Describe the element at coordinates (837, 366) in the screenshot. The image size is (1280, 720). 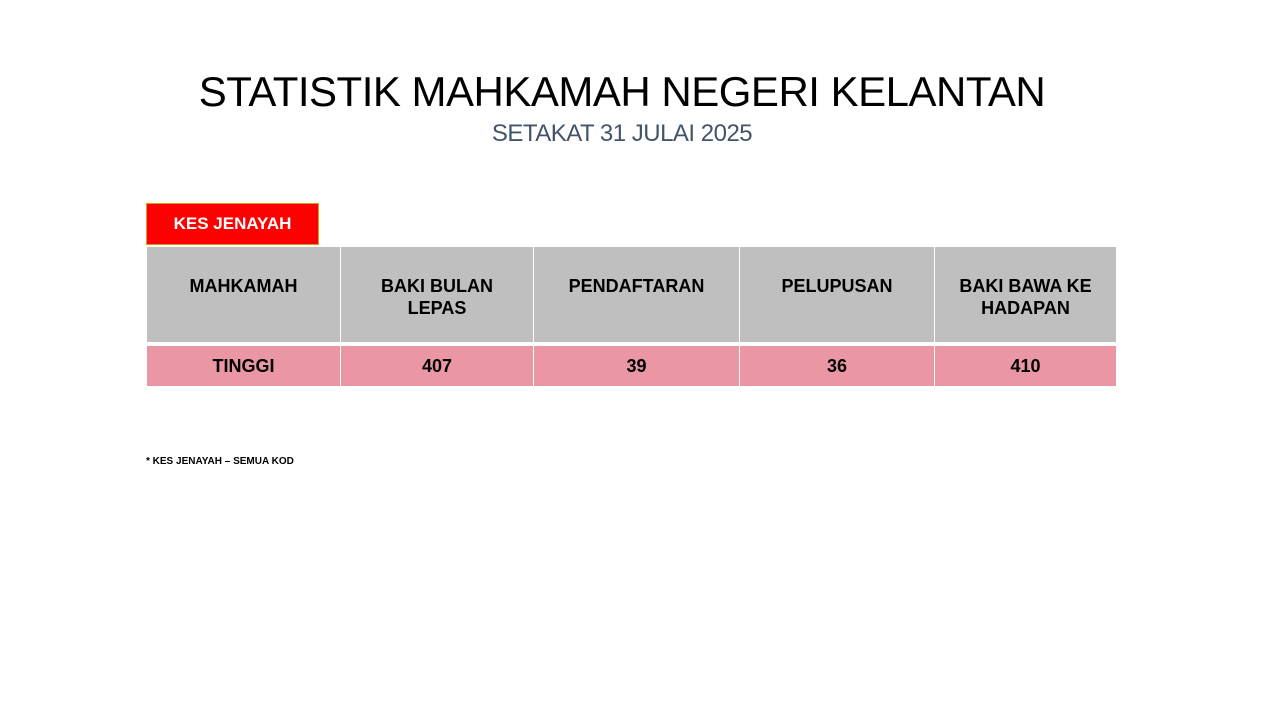
I see `cell: 36` at that location.